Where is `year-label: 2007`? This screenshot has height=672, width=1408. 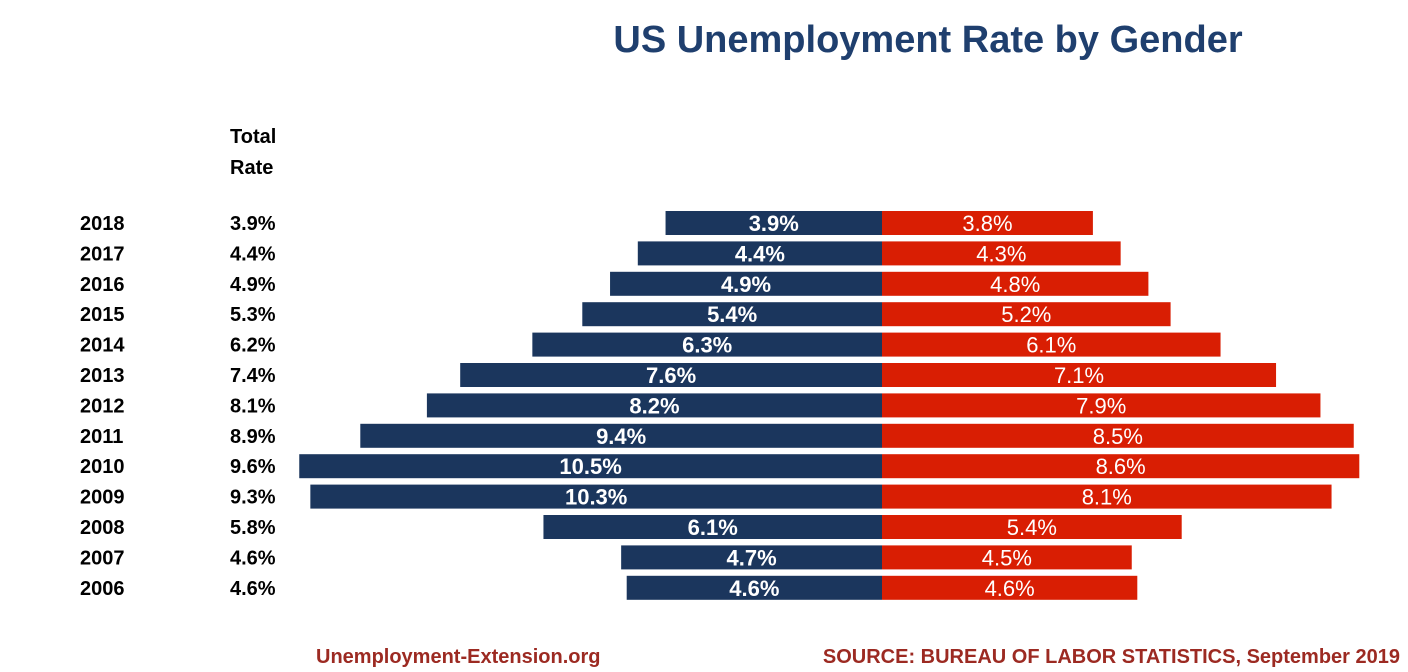 year-label: 2007 is located at coordinates (102, 558).